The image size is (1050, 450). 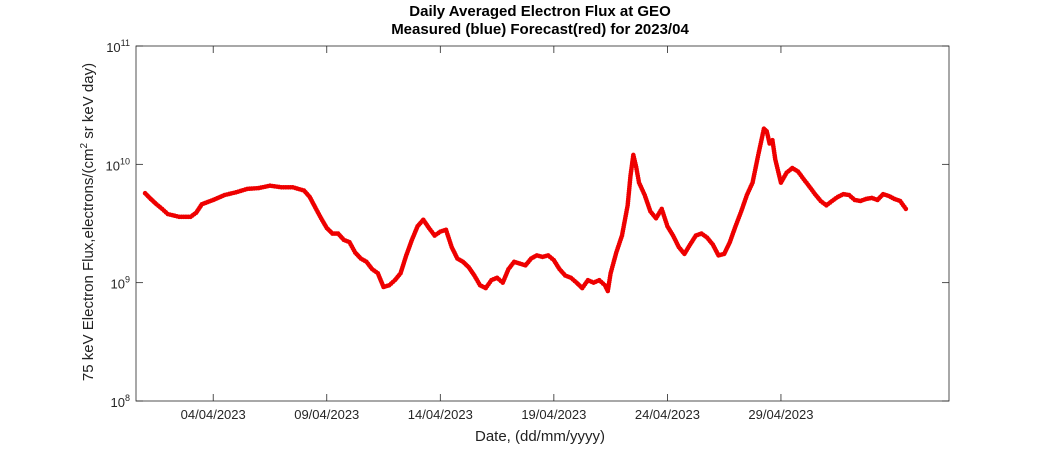 What do you see at coordinates (88, 265) in the screenshot?
I see `y-axis-label-prefix: 75 keV Electron Flux,electrons/(cm` at bounding box center [88, 265].